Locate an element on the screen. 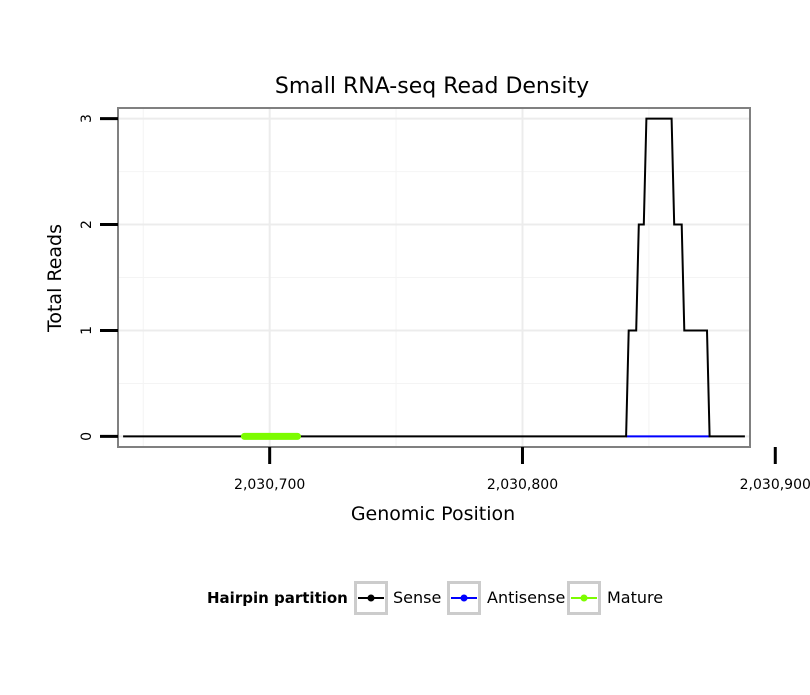 The height and width of the screenshot is (695, 810). chart-title: Small RNA-seq Read Density is located at coordinates (432, 86).